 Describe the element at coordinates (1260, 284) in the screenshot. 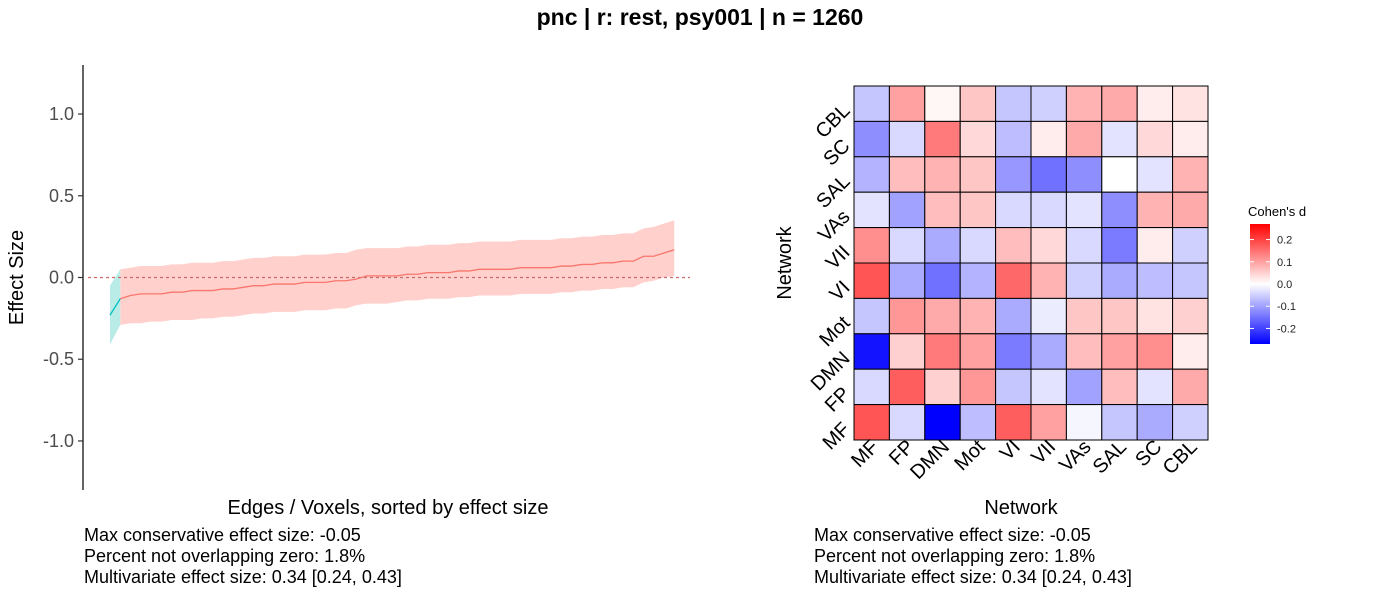

I see `legend-colorbar` at that location.